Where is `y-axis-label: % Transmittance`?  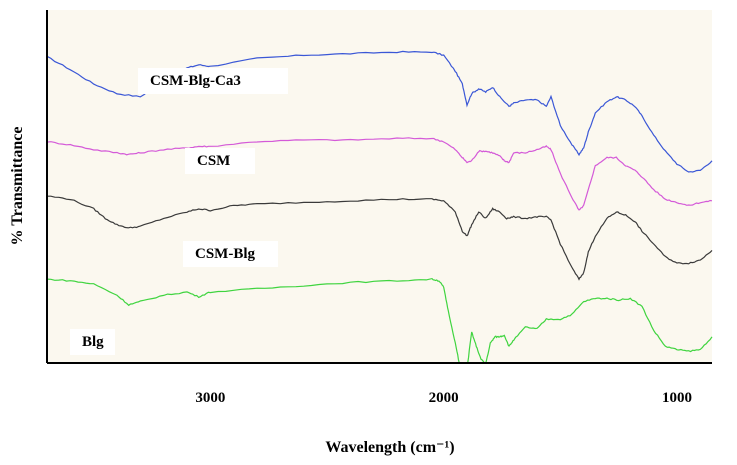
y-axis-label: % Transmittance is located at coordinates (17, 186).